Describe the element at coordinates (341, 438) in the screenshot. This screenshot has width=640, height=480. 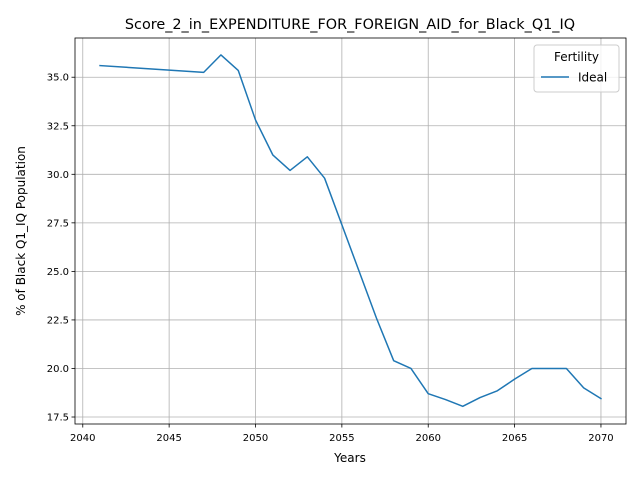
I see `x-tick-label: 2055` at that location.